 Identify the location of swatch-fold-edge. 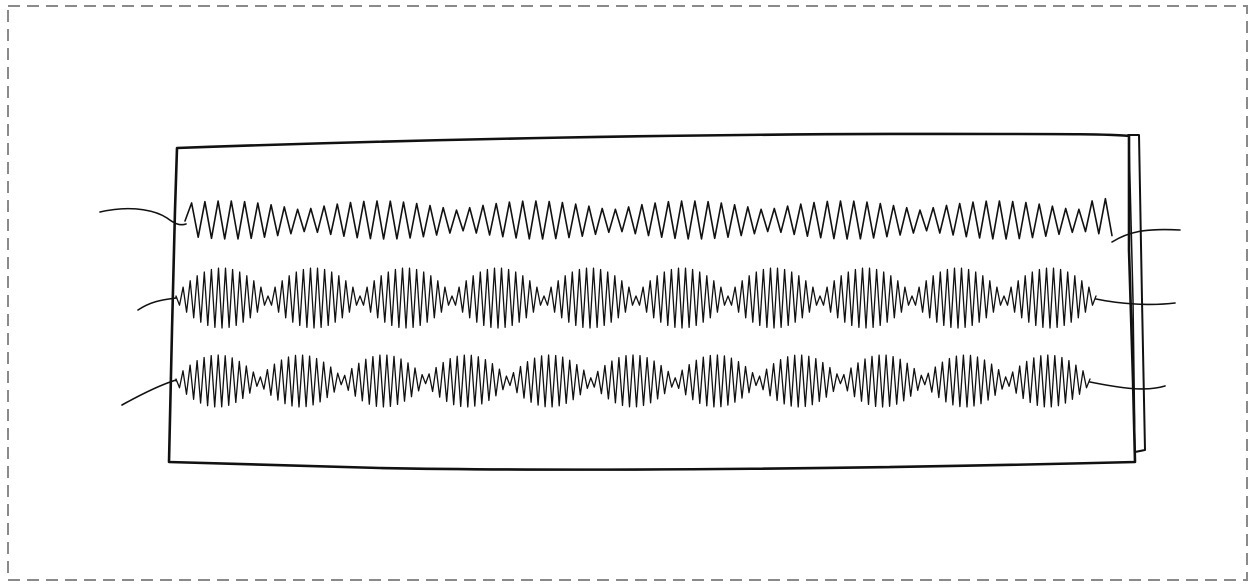
(1136, 293).